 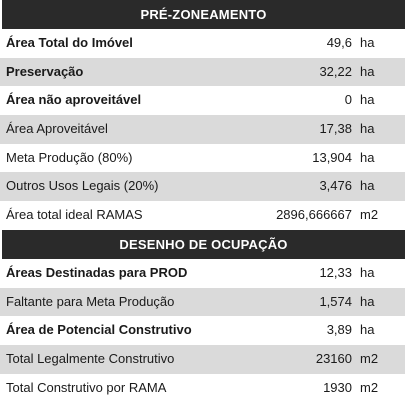 I want to click on row-label: Total Legalmente Construtivo, so click(x=90, y=358).